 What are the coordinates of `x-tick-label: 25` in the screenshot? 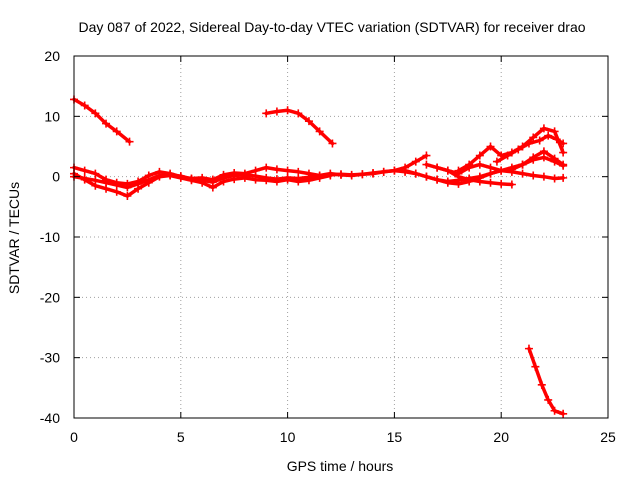 It's located at (608, 437).